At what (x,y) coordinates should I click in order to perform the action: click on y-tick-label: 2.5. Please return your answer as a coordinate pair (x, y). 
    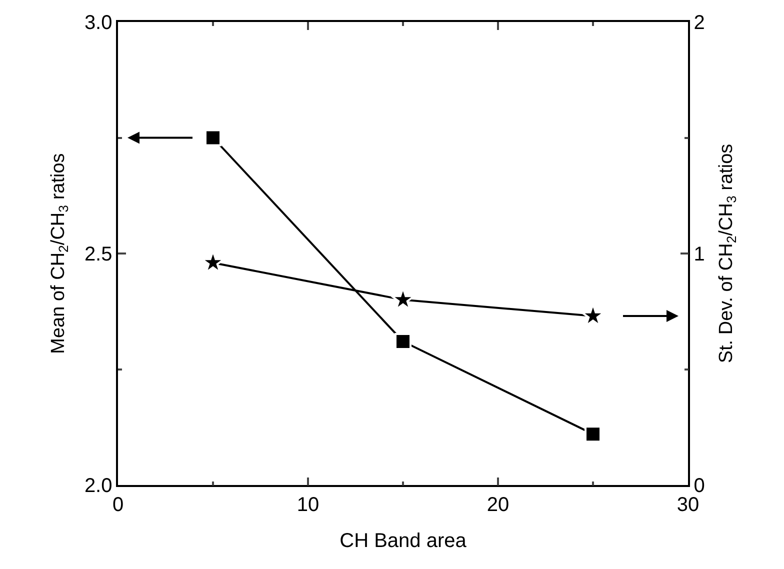
    Looking at the image, I should click on (98, 255).